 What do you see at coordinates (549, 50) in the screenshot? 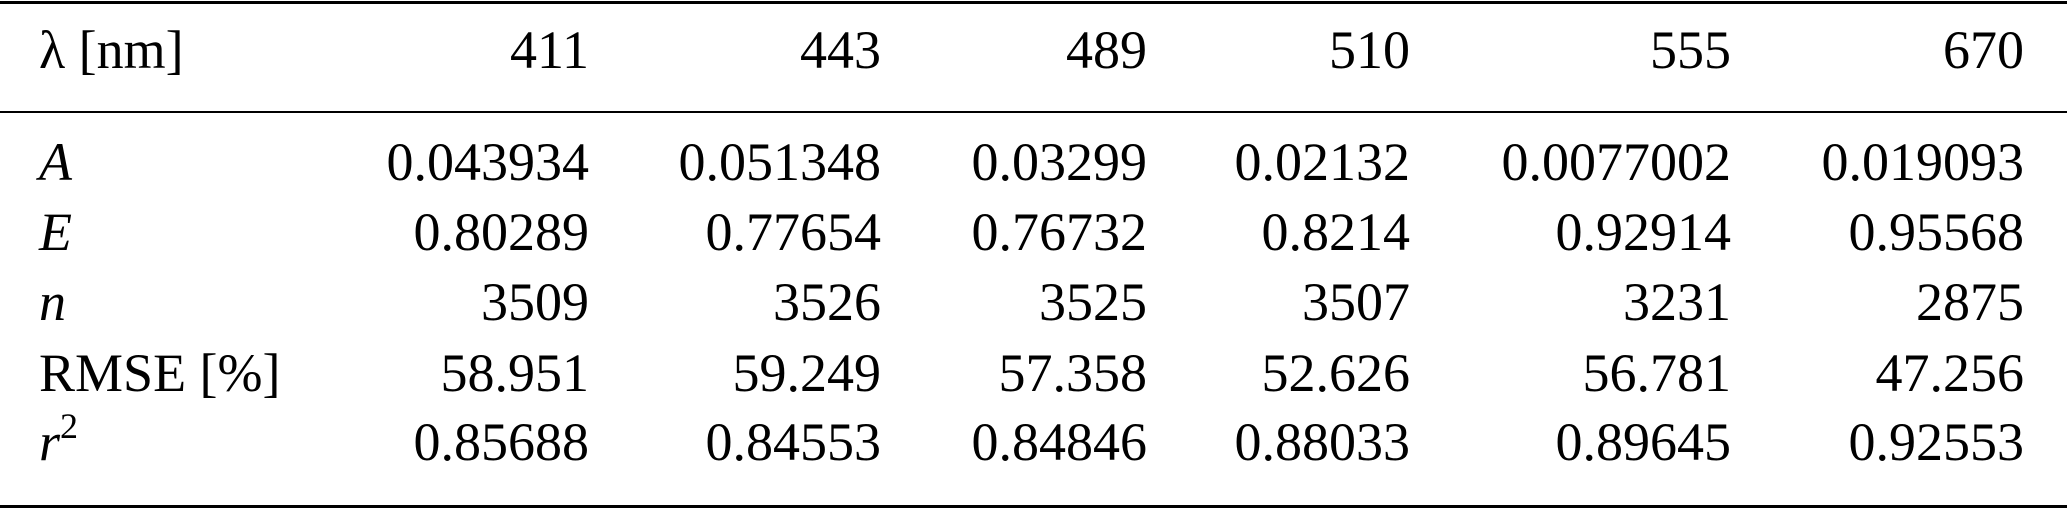
I see `header-col: 411` at bounding box center [549, 50].